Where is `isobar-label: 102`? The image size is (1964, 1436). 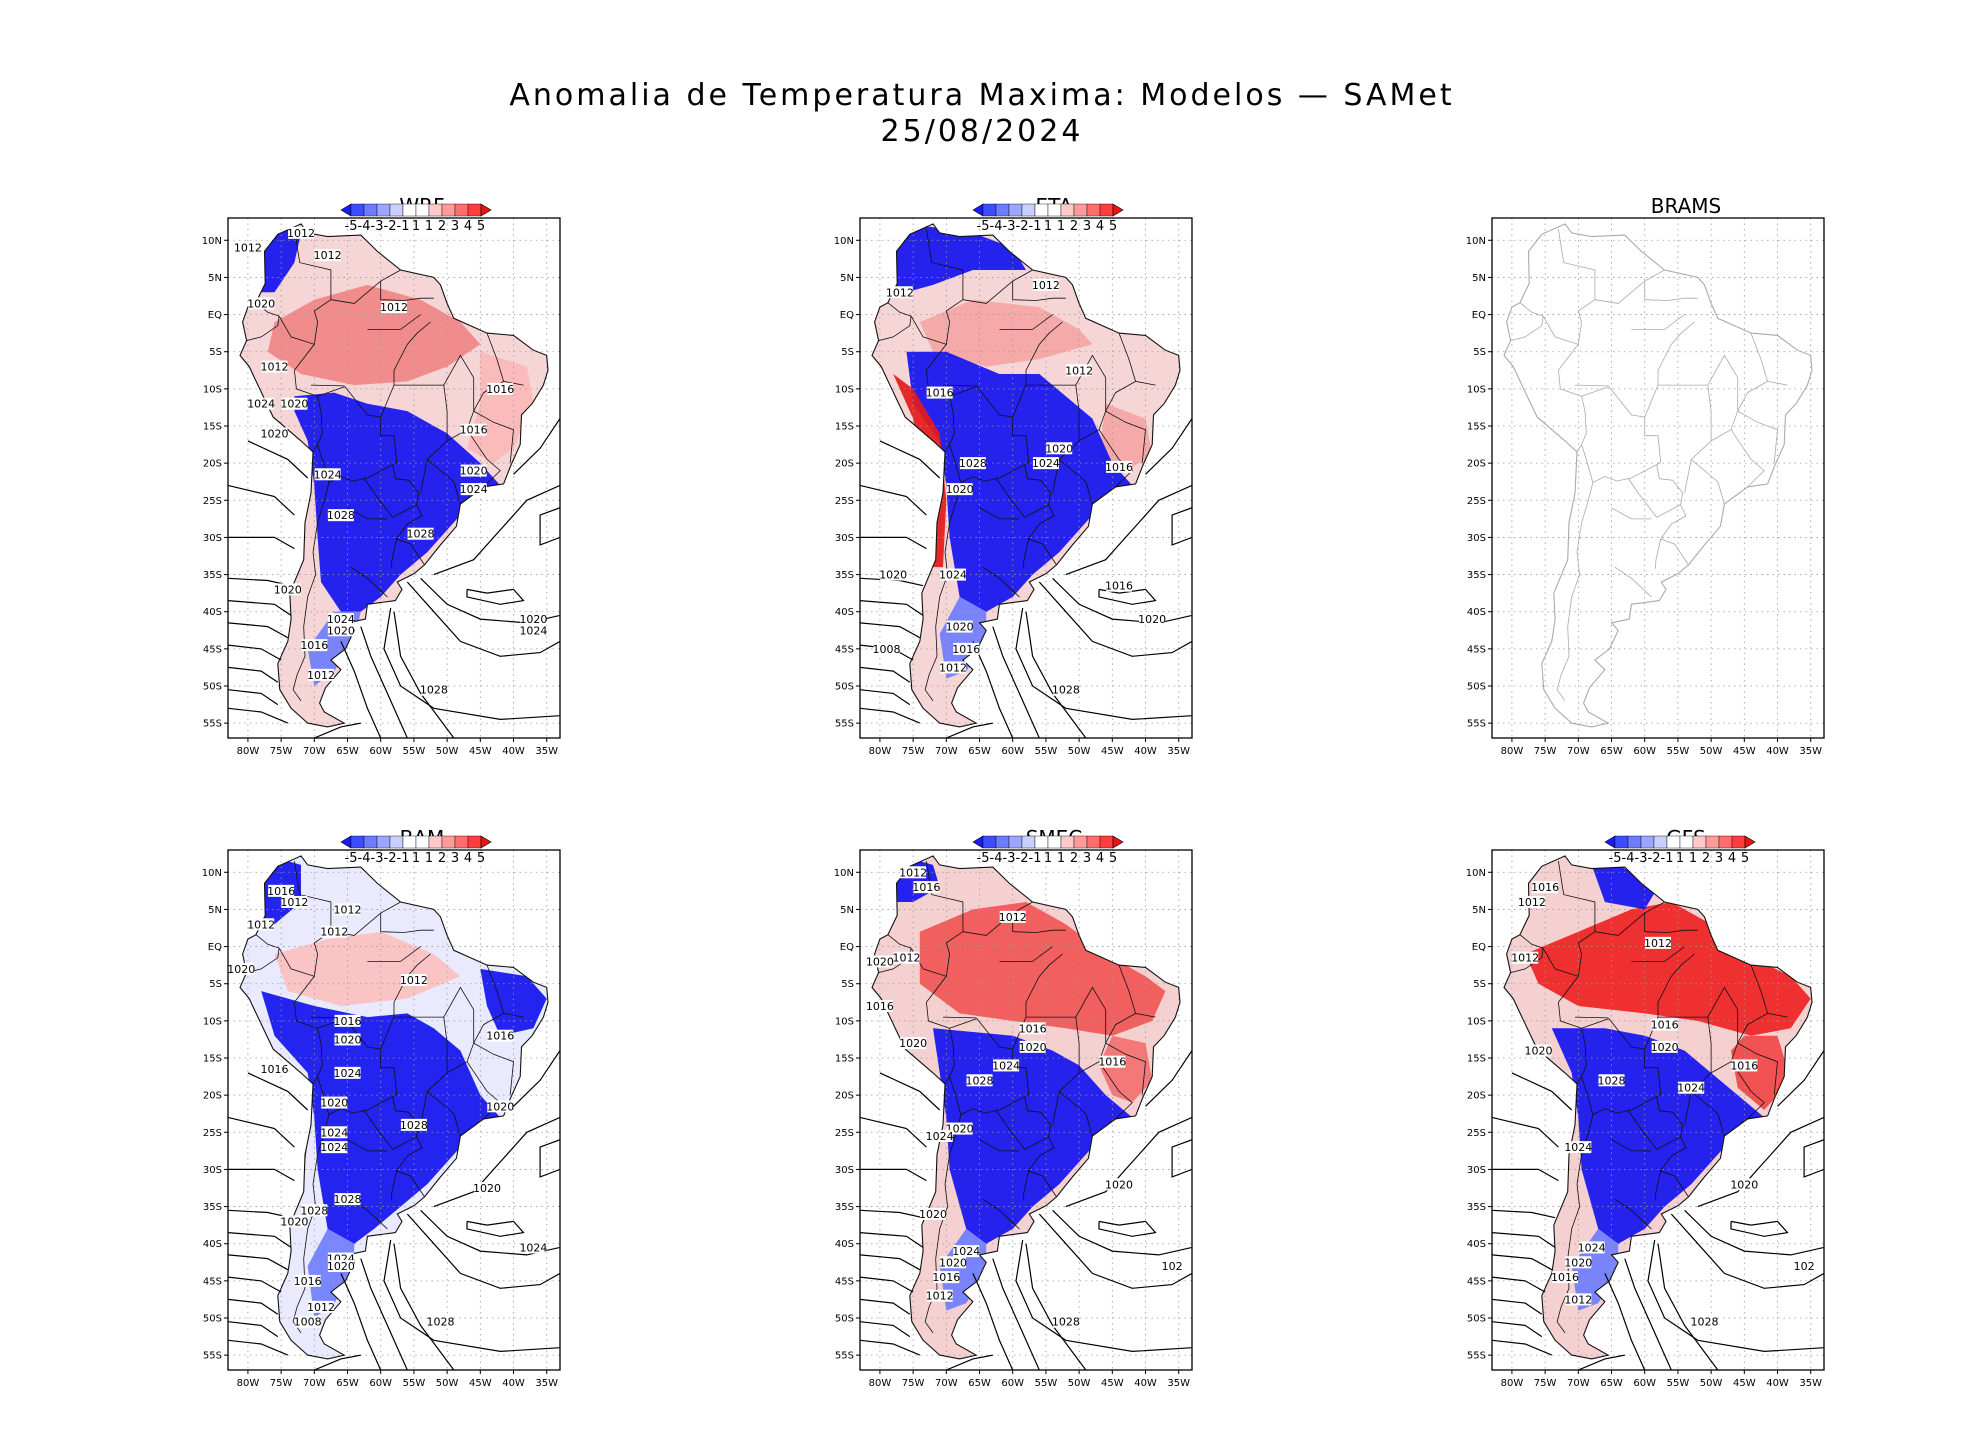 isobar-label: 102 is located at coordinates (1804, 1266).